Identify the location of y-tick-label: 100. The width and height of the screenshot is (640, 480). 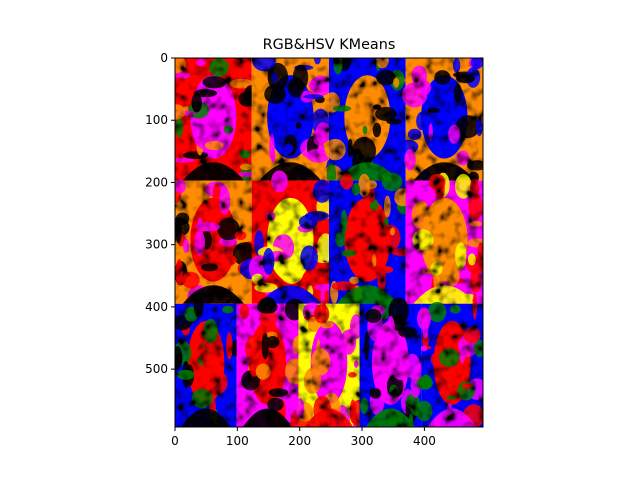
(156, 120).